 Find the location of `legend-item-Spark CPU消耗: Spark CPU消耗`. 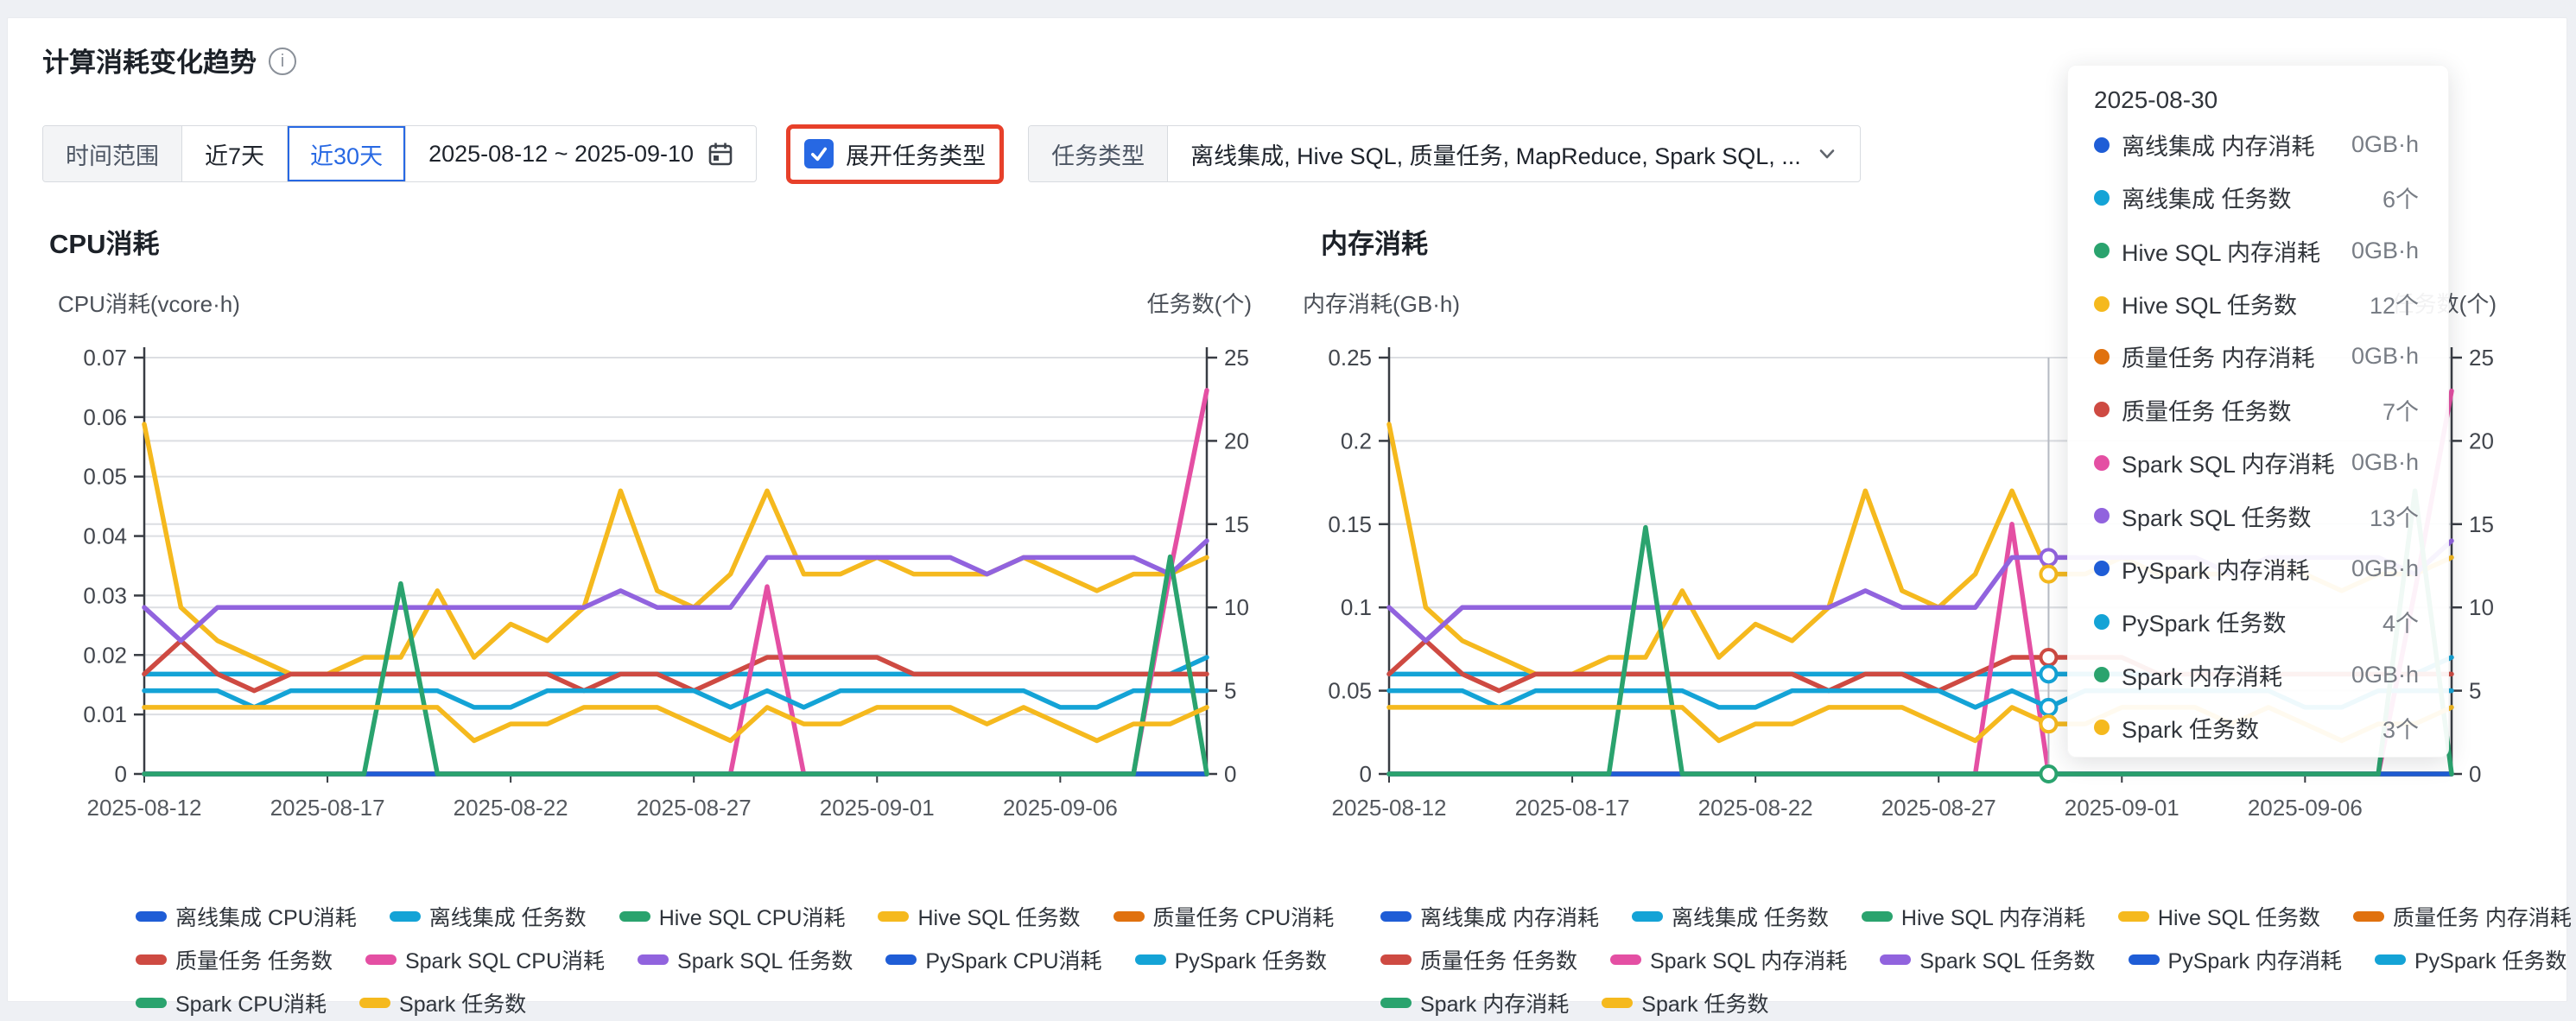

legend-item-Spark CPU消耗: Spark CPU消耗 is located at coordinates (231, 1002).